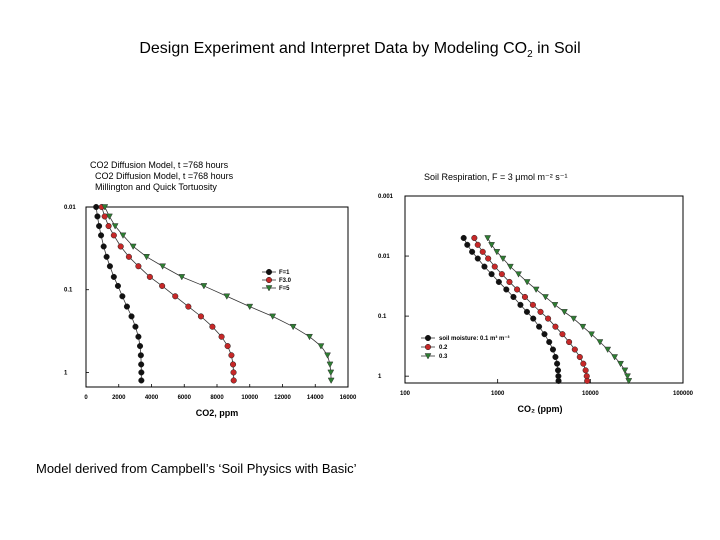 The width and height of the screenshot is (720, 540). Describe the element at coordinates (249, 398) in the screenshot. I see `left-x-tick-label: 10000` at that location.